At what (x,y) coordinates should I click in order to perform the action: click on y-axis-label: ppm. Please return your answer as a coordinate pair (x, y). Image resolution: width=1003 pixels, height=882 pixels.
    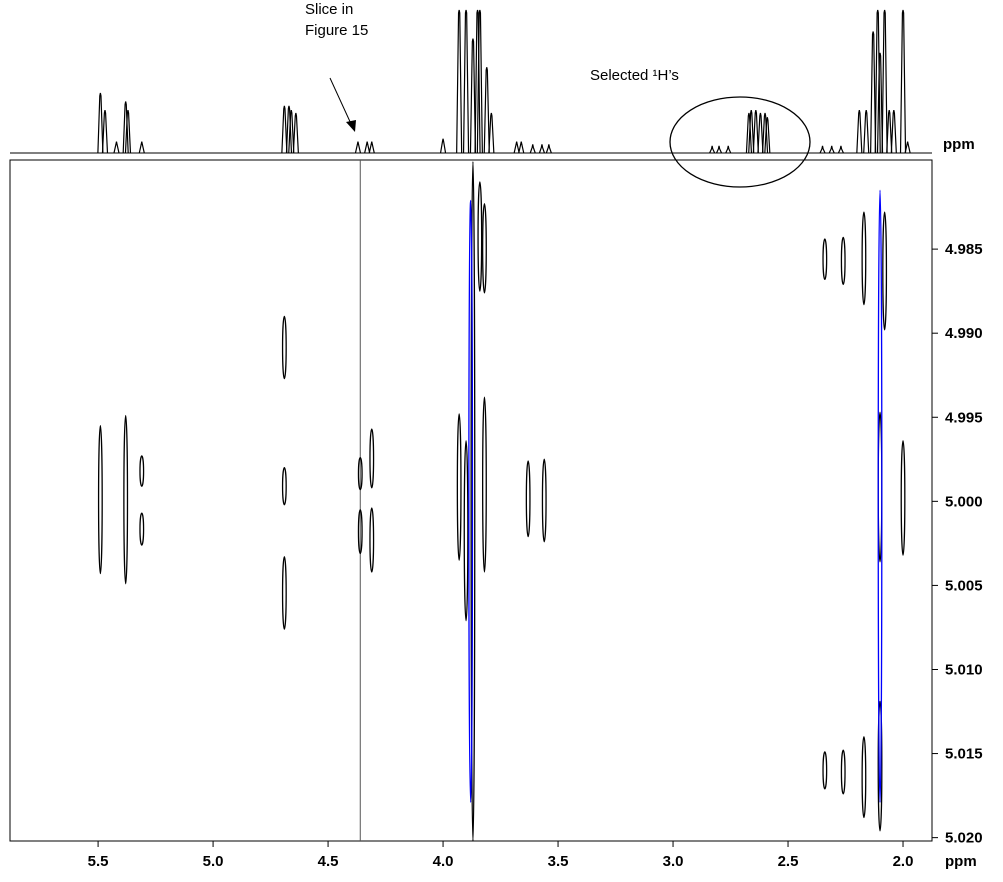
    Looking at the image, I should click on (959, 144).